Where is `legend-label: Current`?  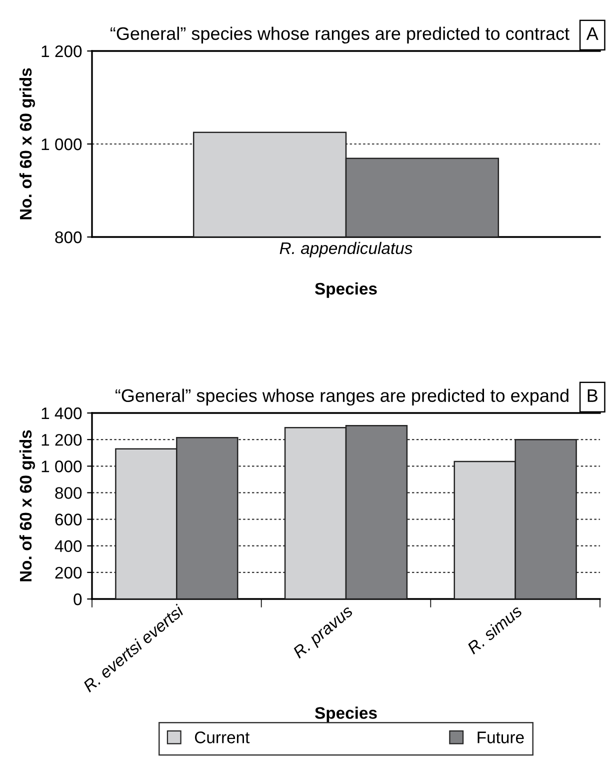
legend-label: Current is located at coordinates (222, 738).